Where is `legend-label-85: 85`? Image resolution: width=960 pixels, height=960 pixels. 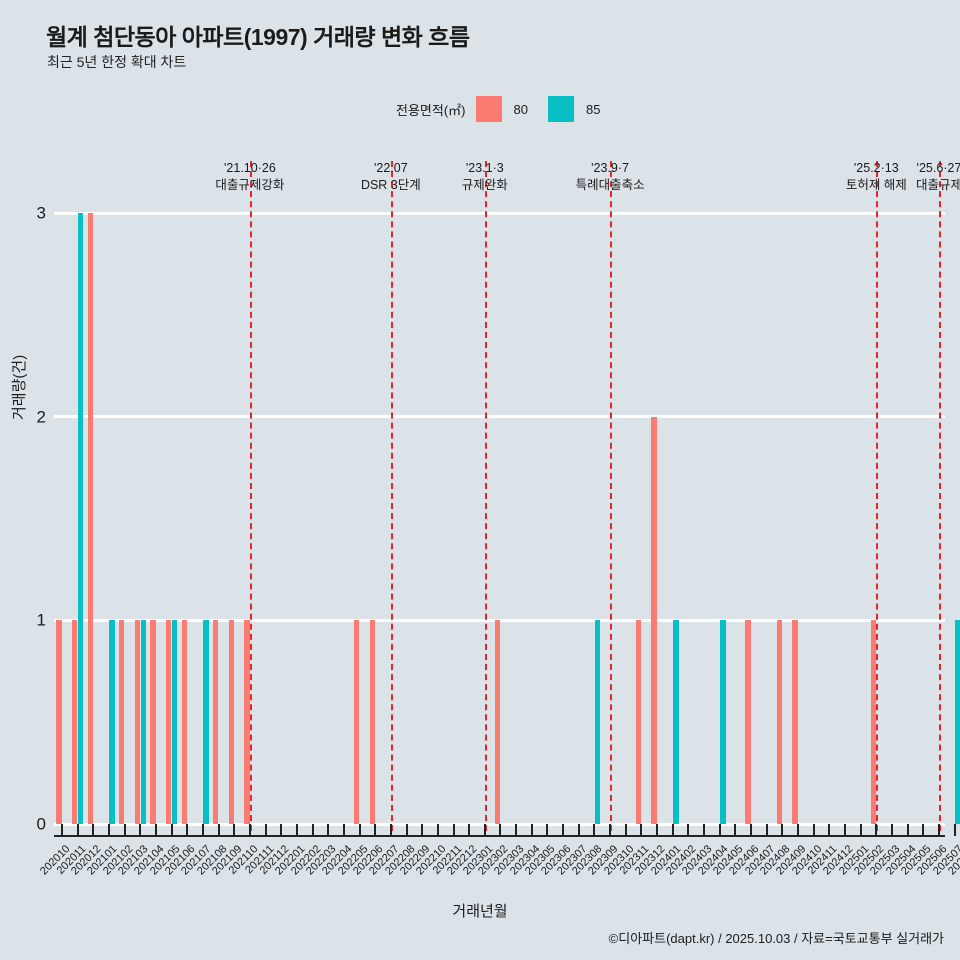
legend-label-85: 85 is located at coordinates (593, 109).